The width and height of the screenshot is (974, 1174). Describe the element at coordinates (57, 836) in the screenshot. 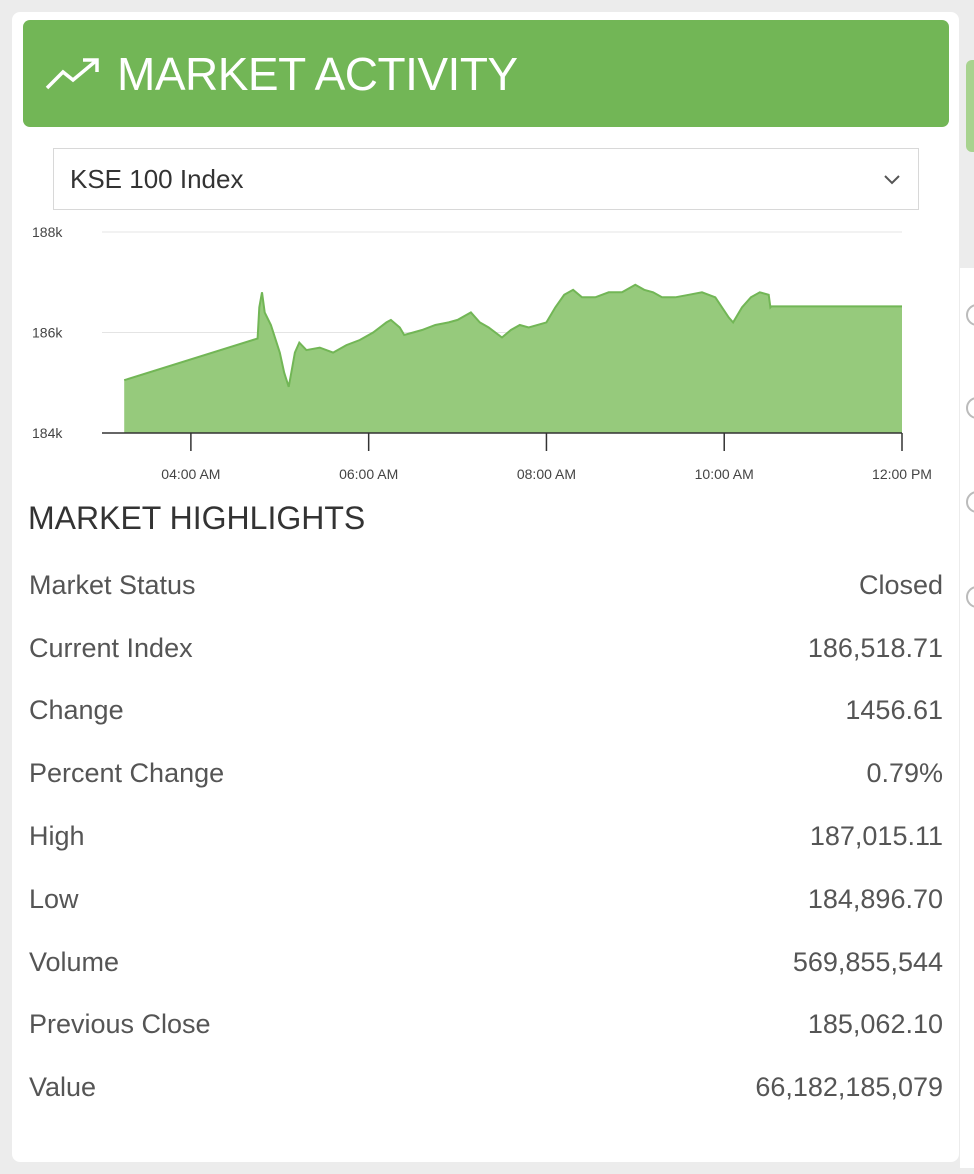

I see `highlight-label: High` at that location.